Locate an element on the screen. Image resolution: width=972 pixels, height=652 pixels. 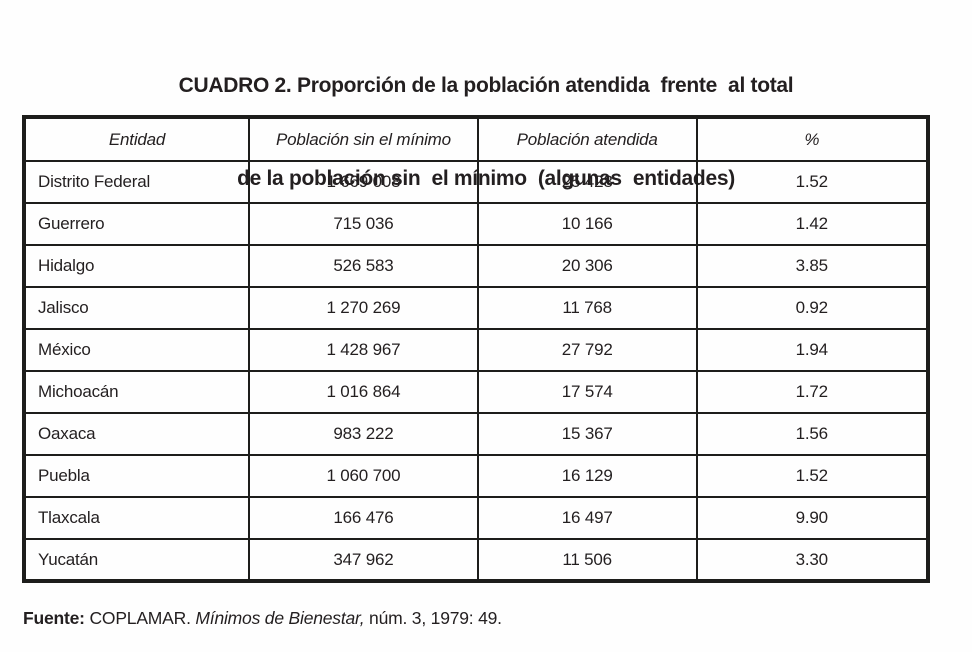
table-row: Hidalgo 526 583 20 306 3.85 is located at coordinates (476, 266).